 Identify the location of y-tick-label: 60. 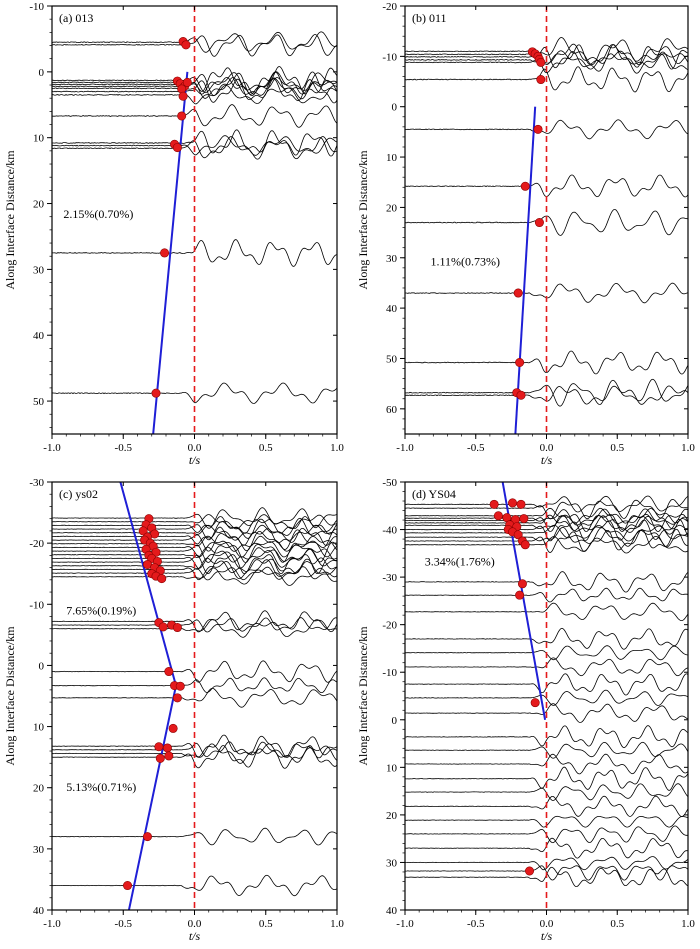
(392, 410).